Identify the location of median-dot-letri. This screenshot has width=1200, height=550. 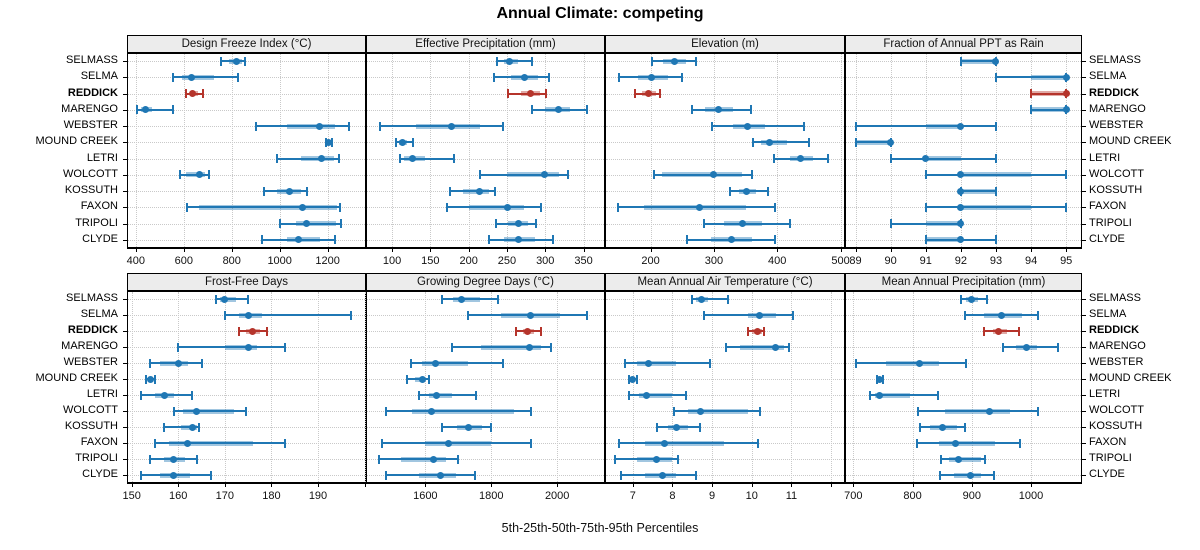
(647, 395).